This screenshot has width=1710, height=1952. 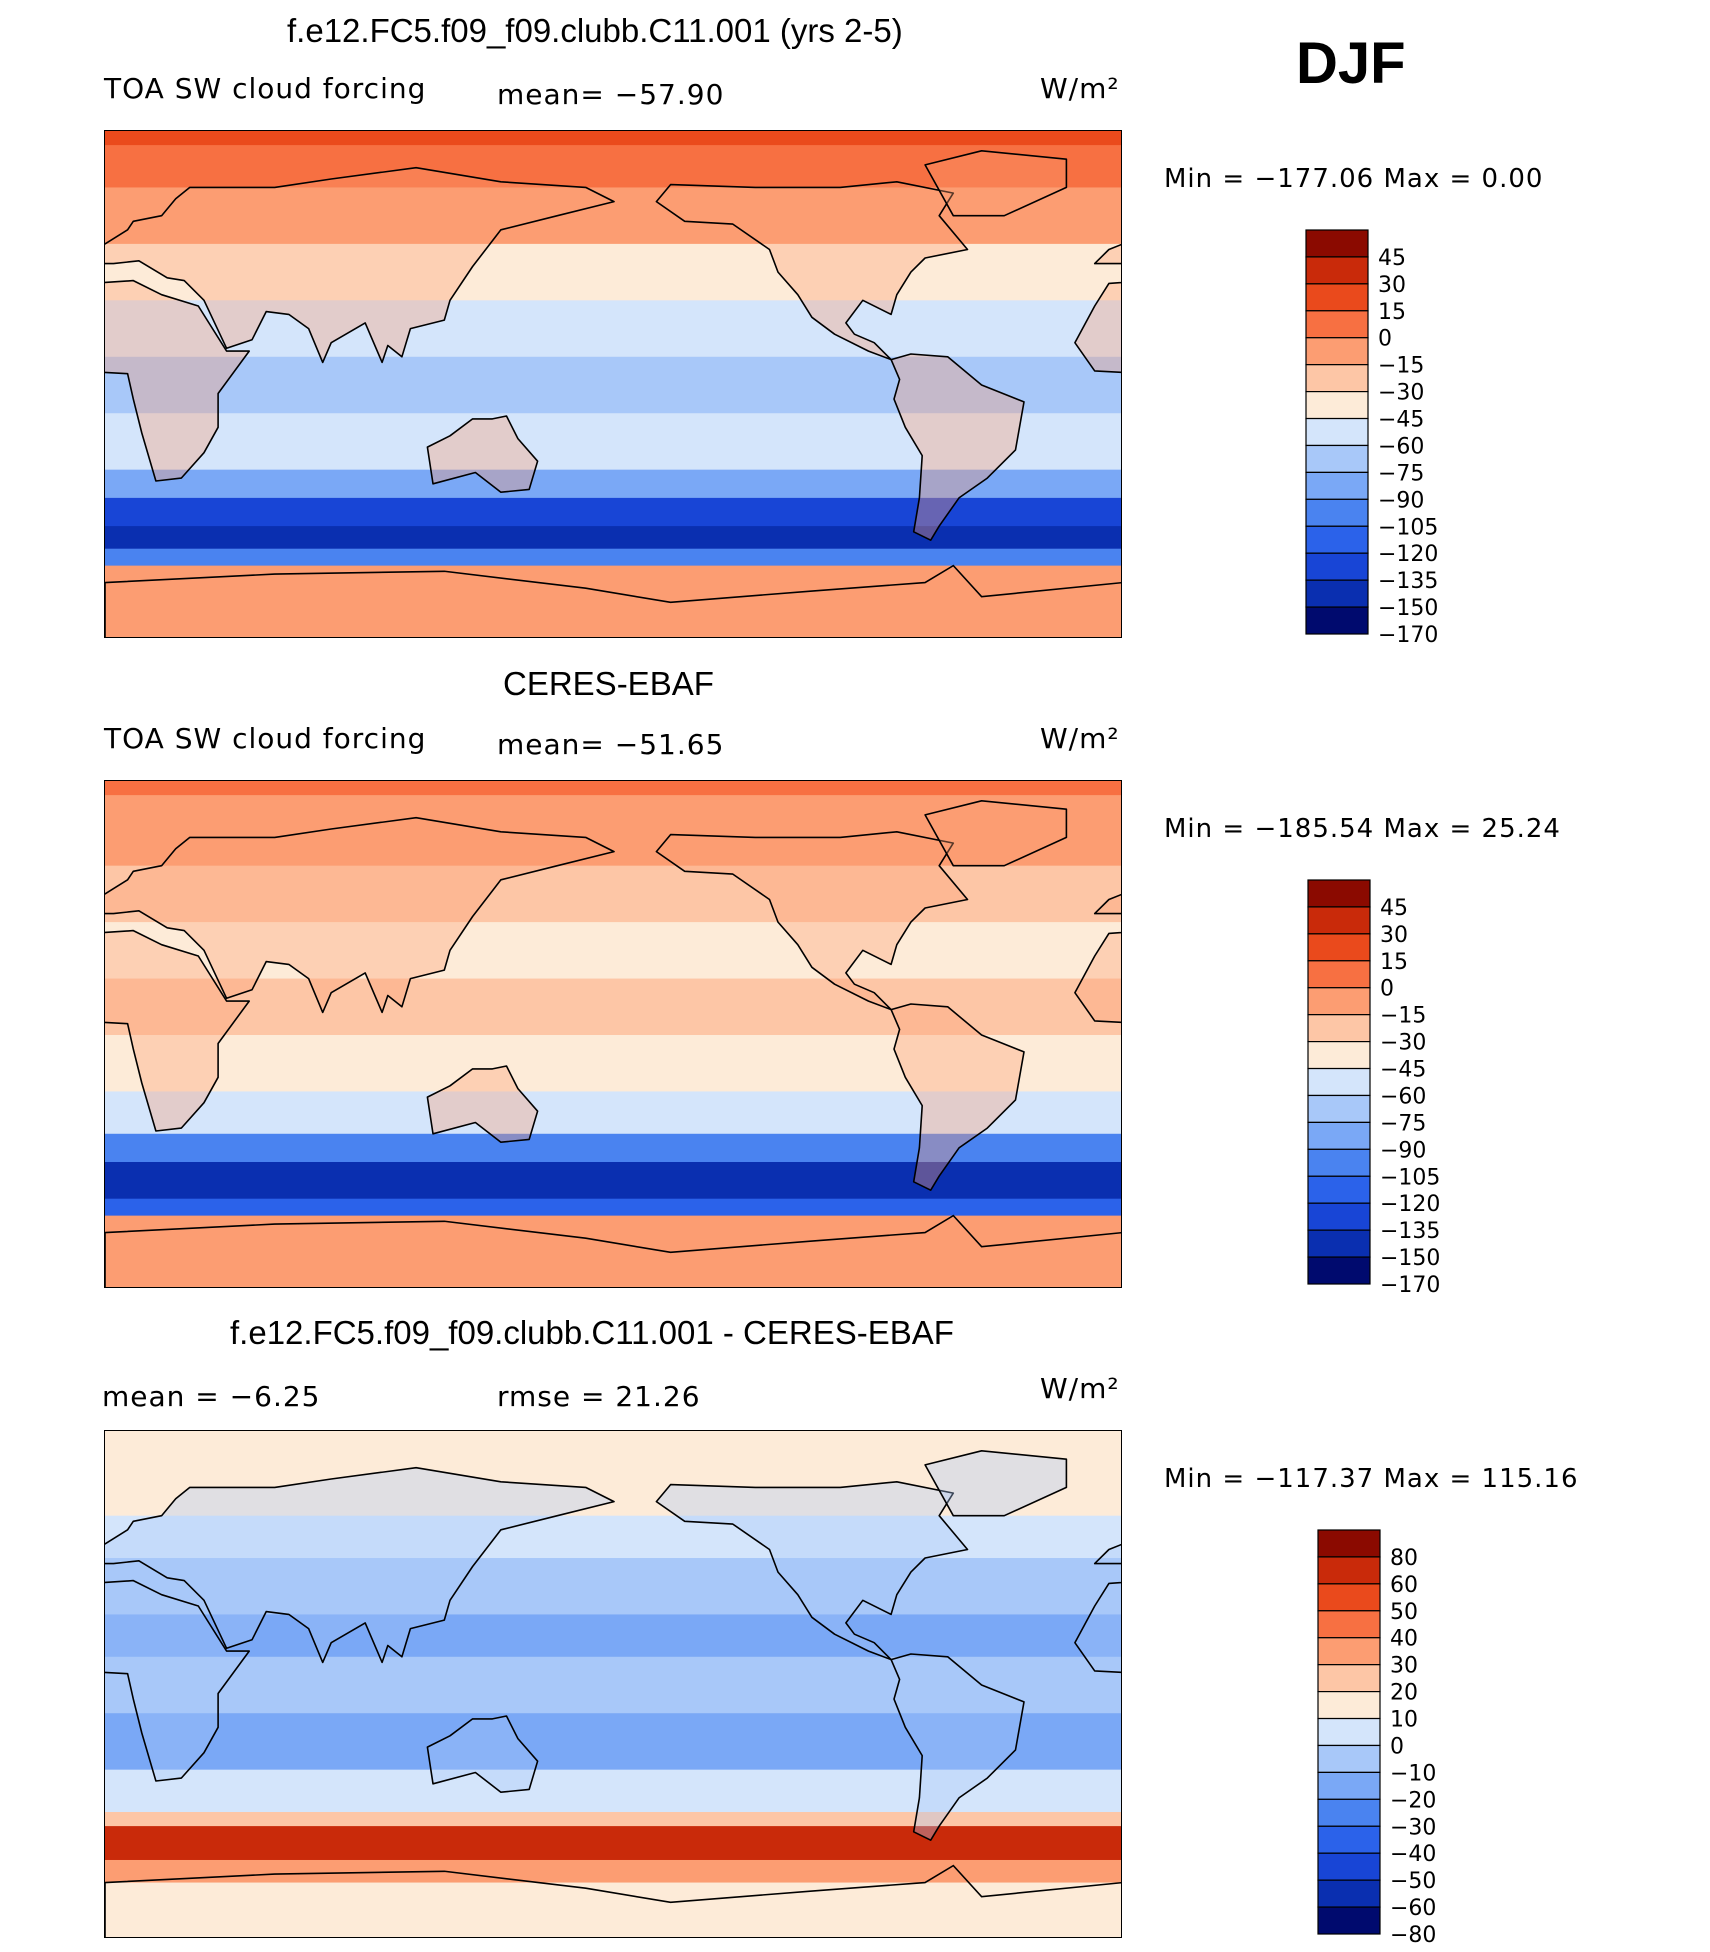 I want to click on panel3-min-max: Min = −117.37 Max = 115.16, so click(x=1371, y=1479).